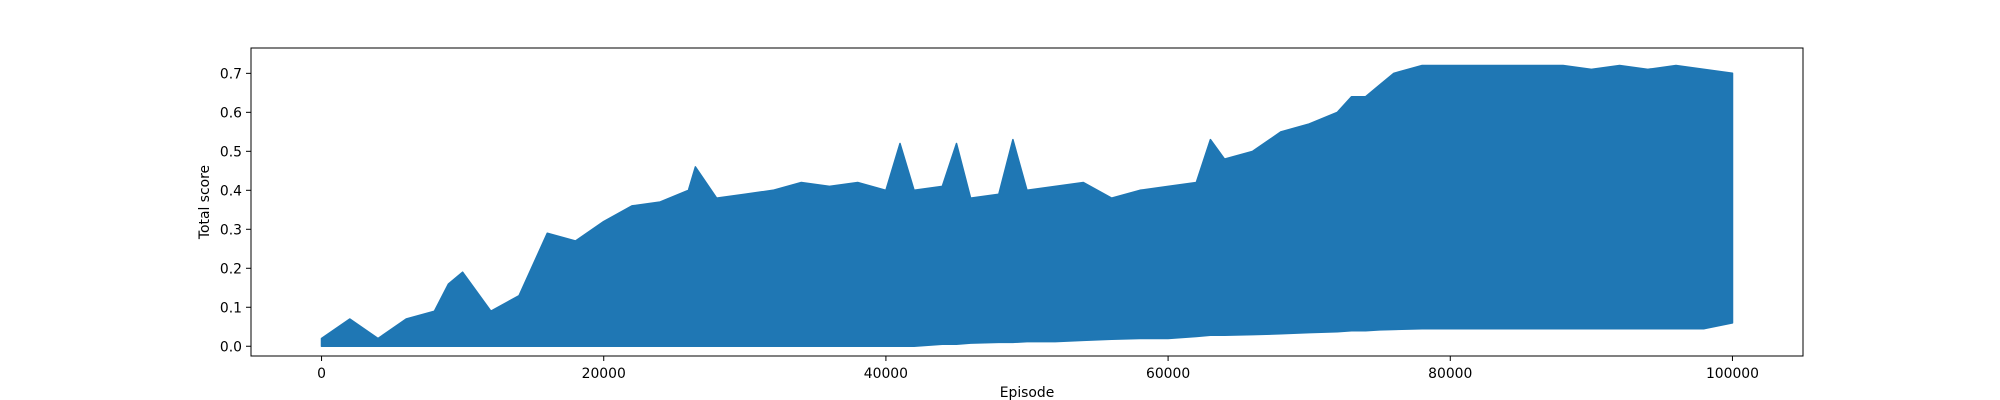 The height and width of the screenshot is (400, 2000). I want to click on x-tick-label: 100000, so click(1732, 374).